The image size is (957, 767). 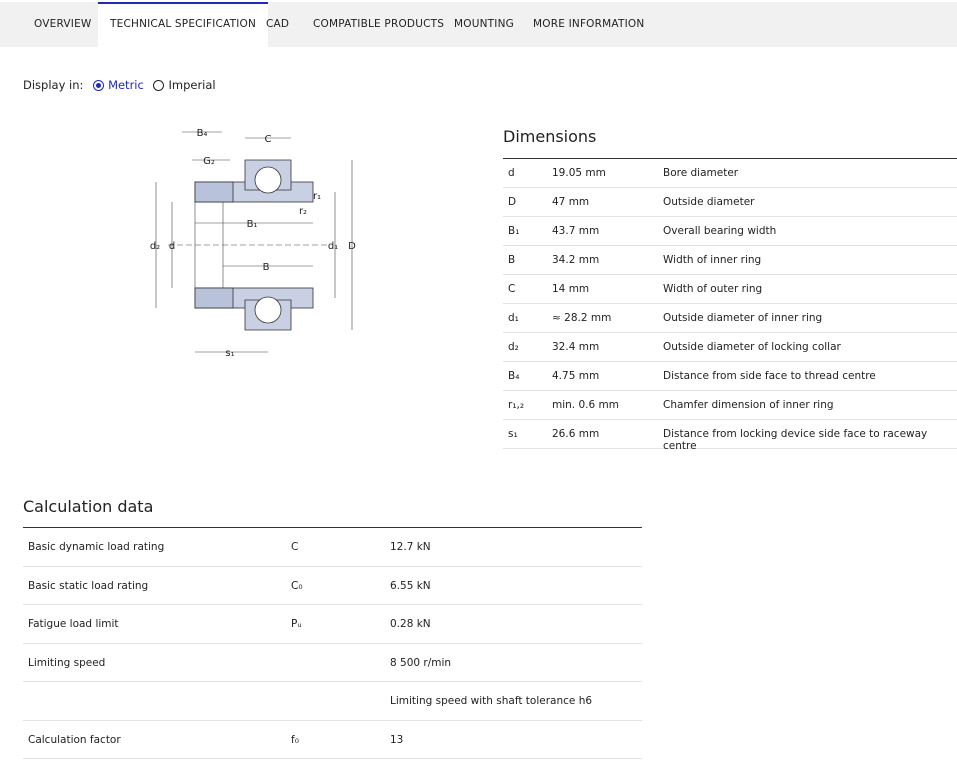 What do you see at coordinates (491, 701) in the screenshot?
I see `calculation-value: Limiting speed with shaft tolerance h6` at bounding box center [491, 701].